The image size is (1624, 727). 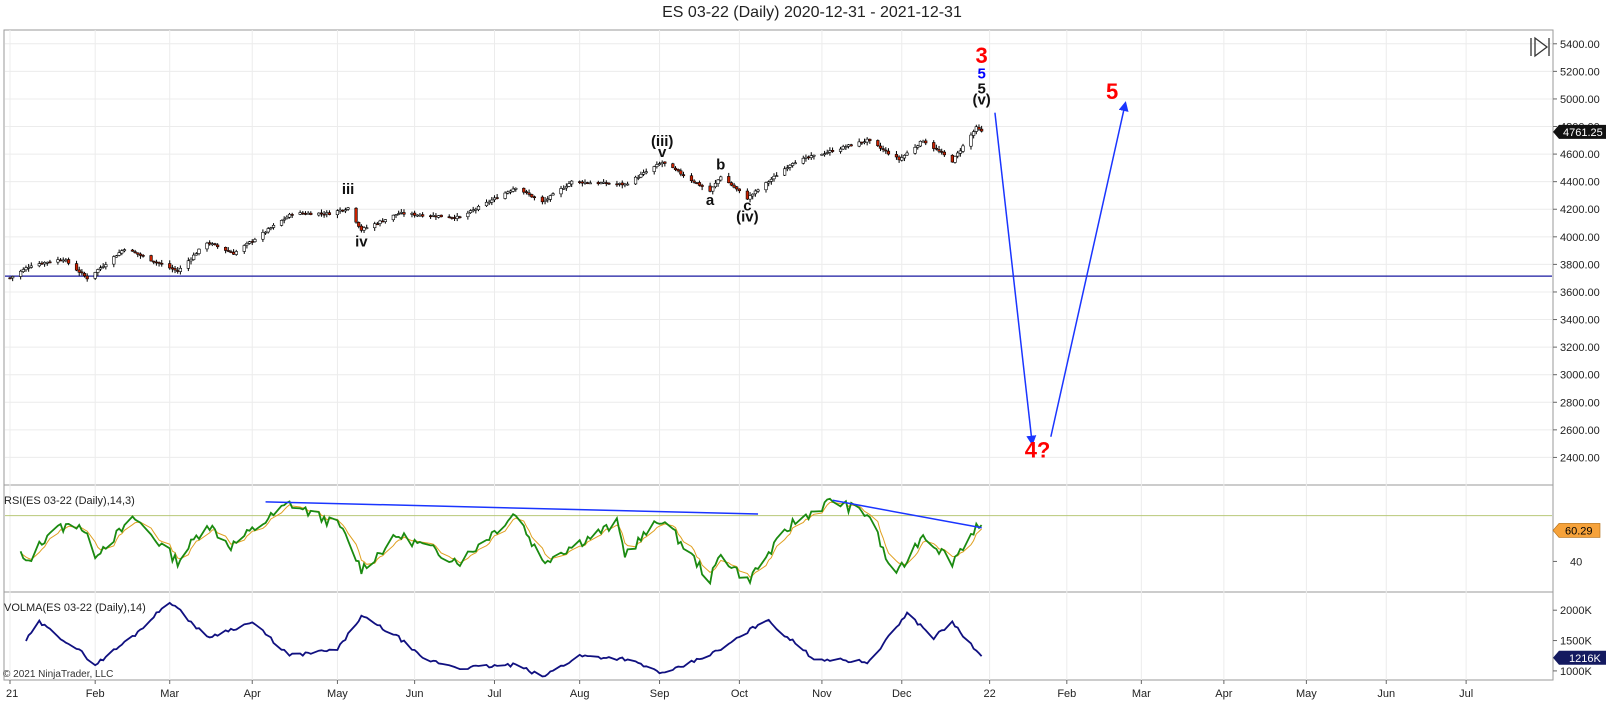 What do you see at coordinates (747, 217) in the screenshot?
I see `wave-label: (iv)` at bounding box center [747, 217].